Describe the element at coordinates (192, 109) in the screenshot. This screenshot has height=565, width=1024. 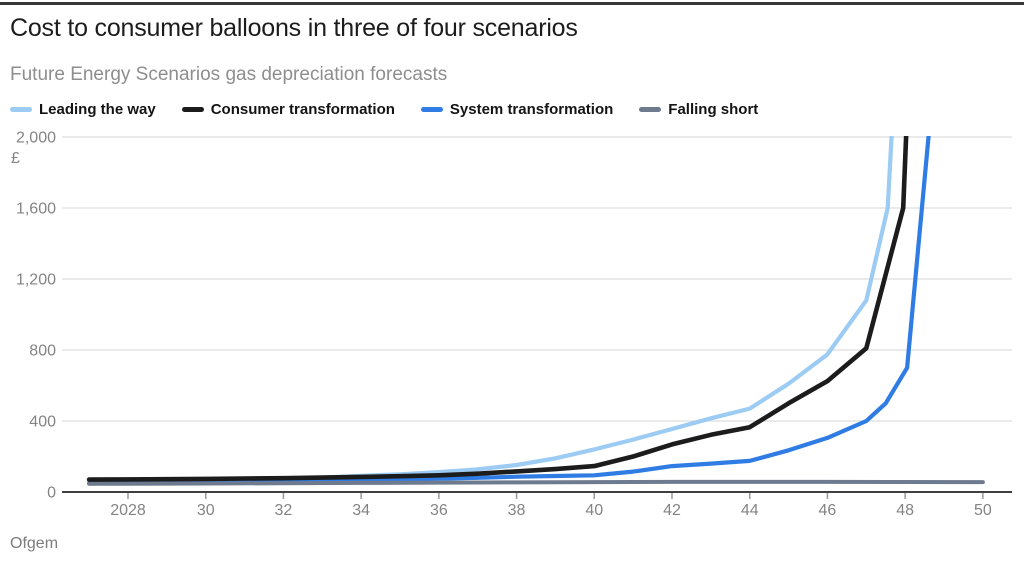
I see `legend-swatch-consumer-transformation` at that location.